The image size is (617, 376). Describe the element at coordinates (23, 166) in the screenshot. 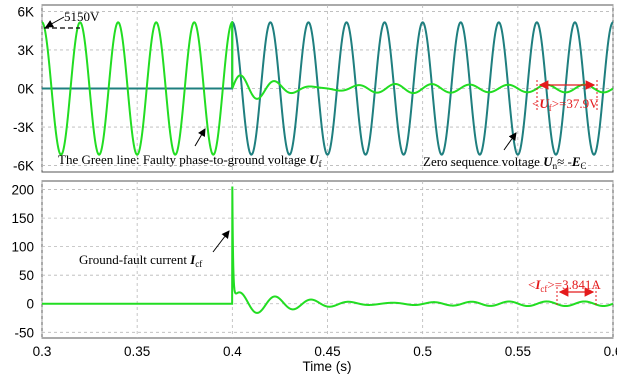

I see `voltage-y-tick-label: -6K` at that location.